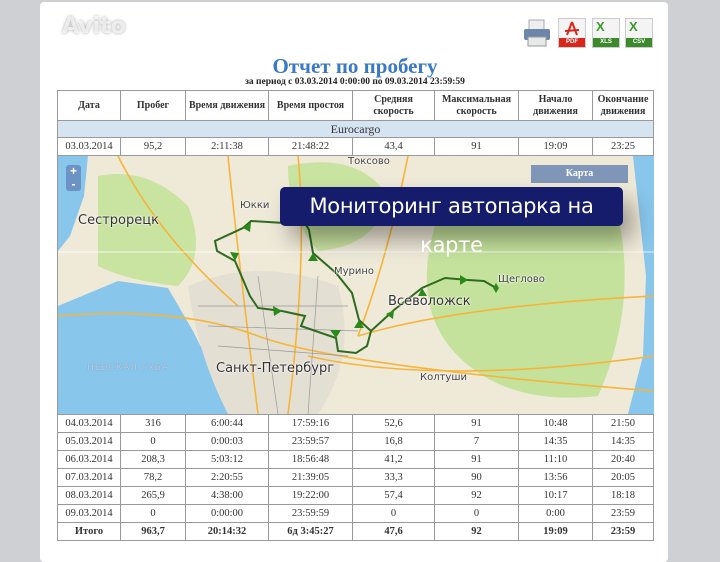  I want to click on group-row: Eurocargo, so click(355, 129).